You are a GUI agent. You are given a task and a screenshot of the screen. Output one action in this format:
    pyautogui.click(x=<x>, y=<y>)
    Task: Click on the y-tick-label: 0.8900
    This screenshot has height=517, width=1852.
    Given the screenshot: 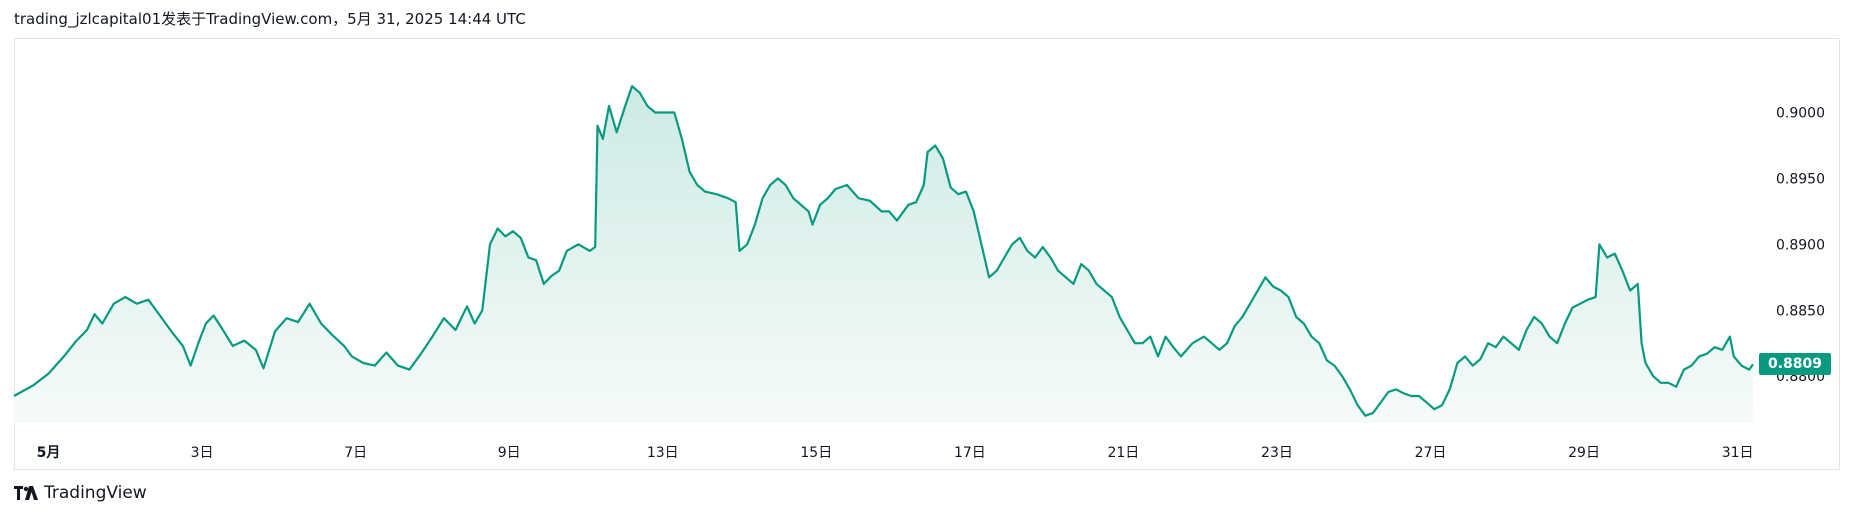 What is the action you would take?
    pyautogui.click(x=1800, y=245)
    